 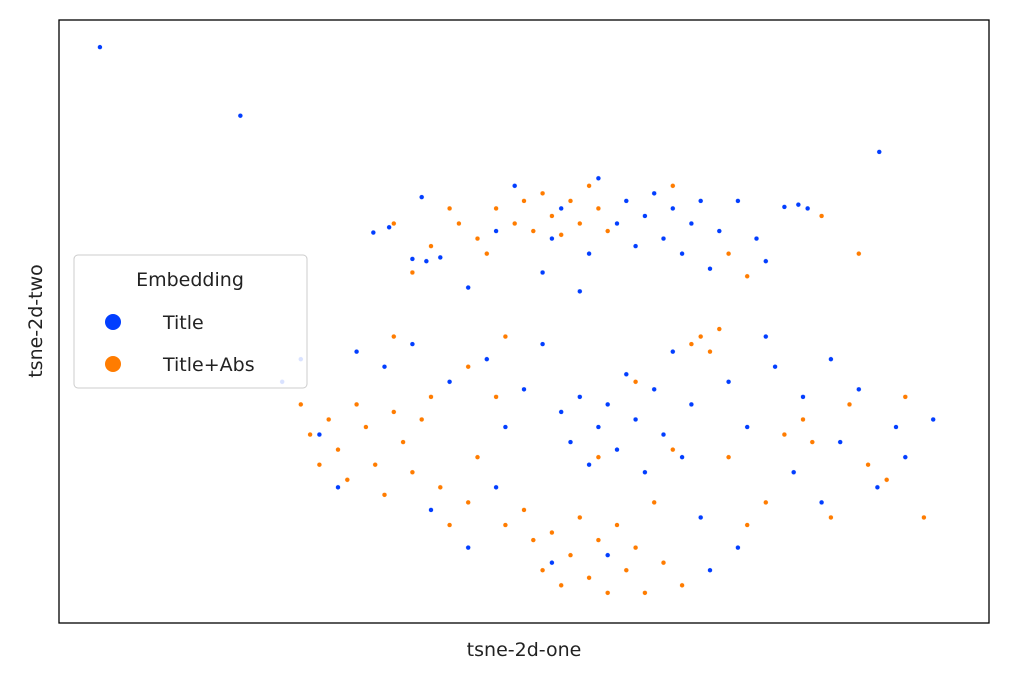 I want to click on legend-box, so click(x=190, y=321).